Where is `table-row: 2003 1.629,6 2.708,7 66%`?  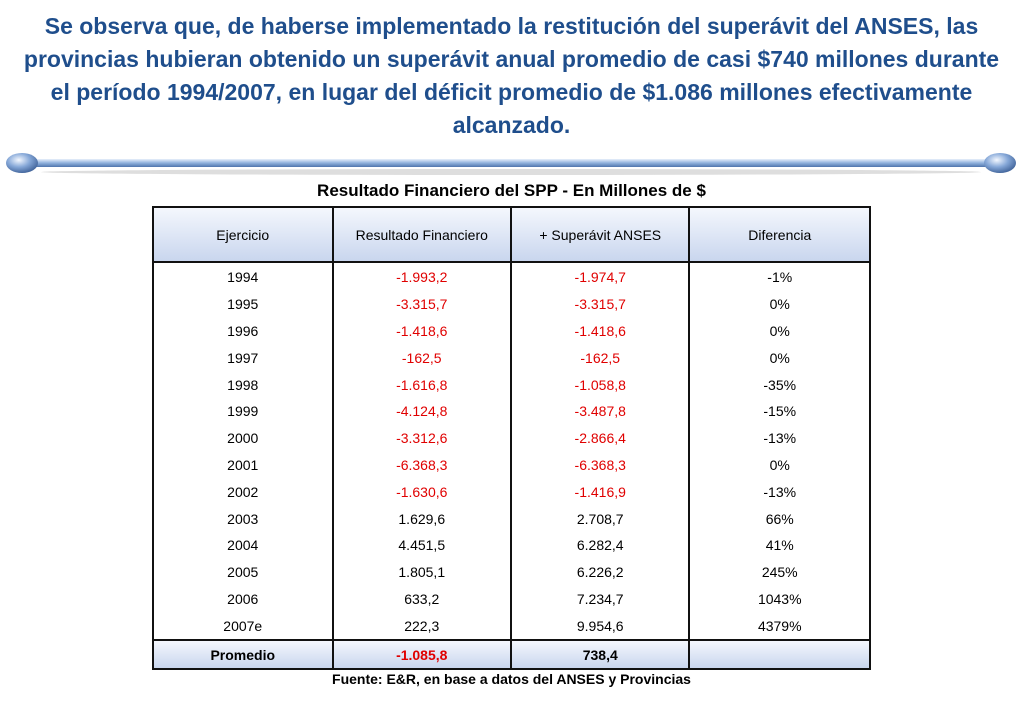 table-row: 2003 1.629,6 2.708,7 66% is located at coordinates (511, 518).